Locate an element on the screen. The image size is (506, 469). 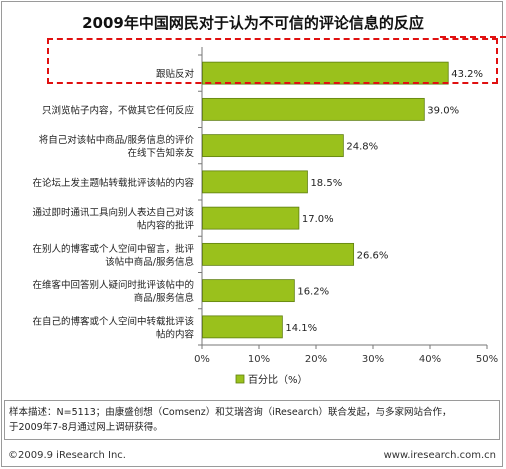
x-tick-label-3: 30% is located at coordinates (373, 359).